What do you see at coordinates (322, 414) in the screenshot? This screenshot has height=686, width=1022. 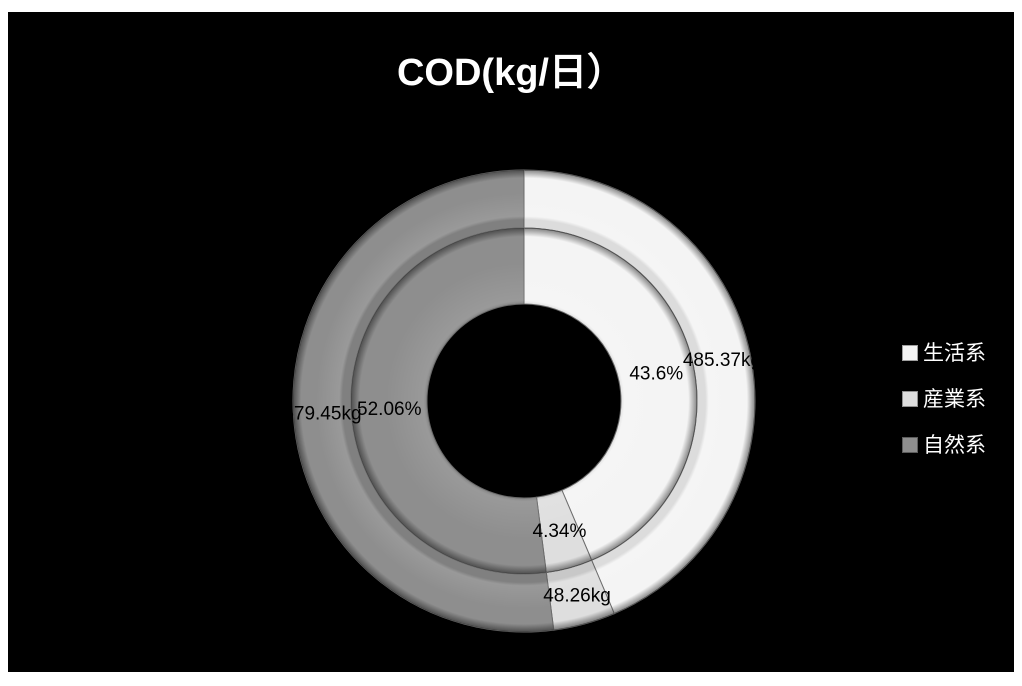 I see `outer-label-shizen: 579.45kg` at bounding box center [322, 414].